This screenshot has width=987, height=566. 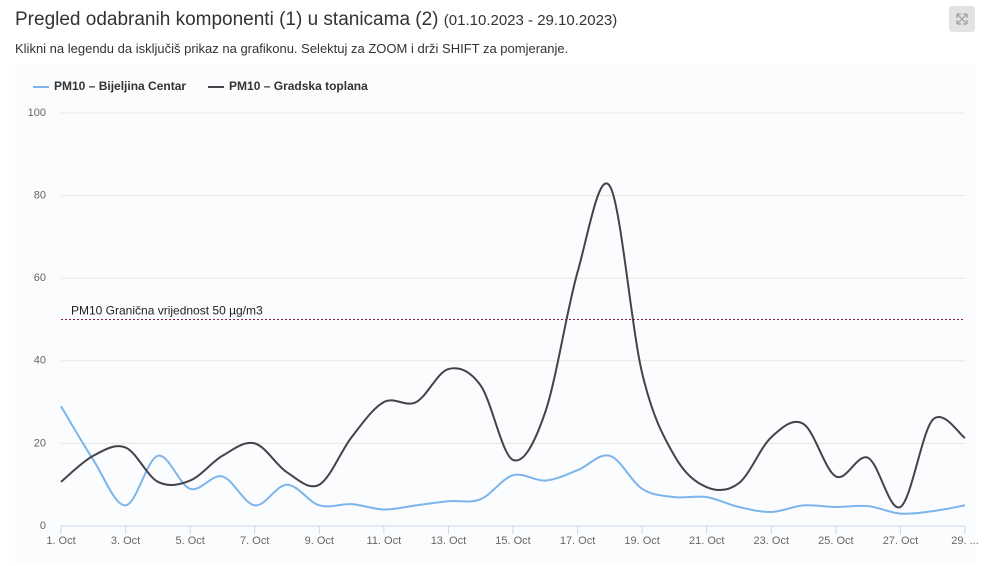 What do you see at coordinates (512, 541) in the screenshot?
I see `x-tick-label: 15. Oct` at bounding box center [512, 541].